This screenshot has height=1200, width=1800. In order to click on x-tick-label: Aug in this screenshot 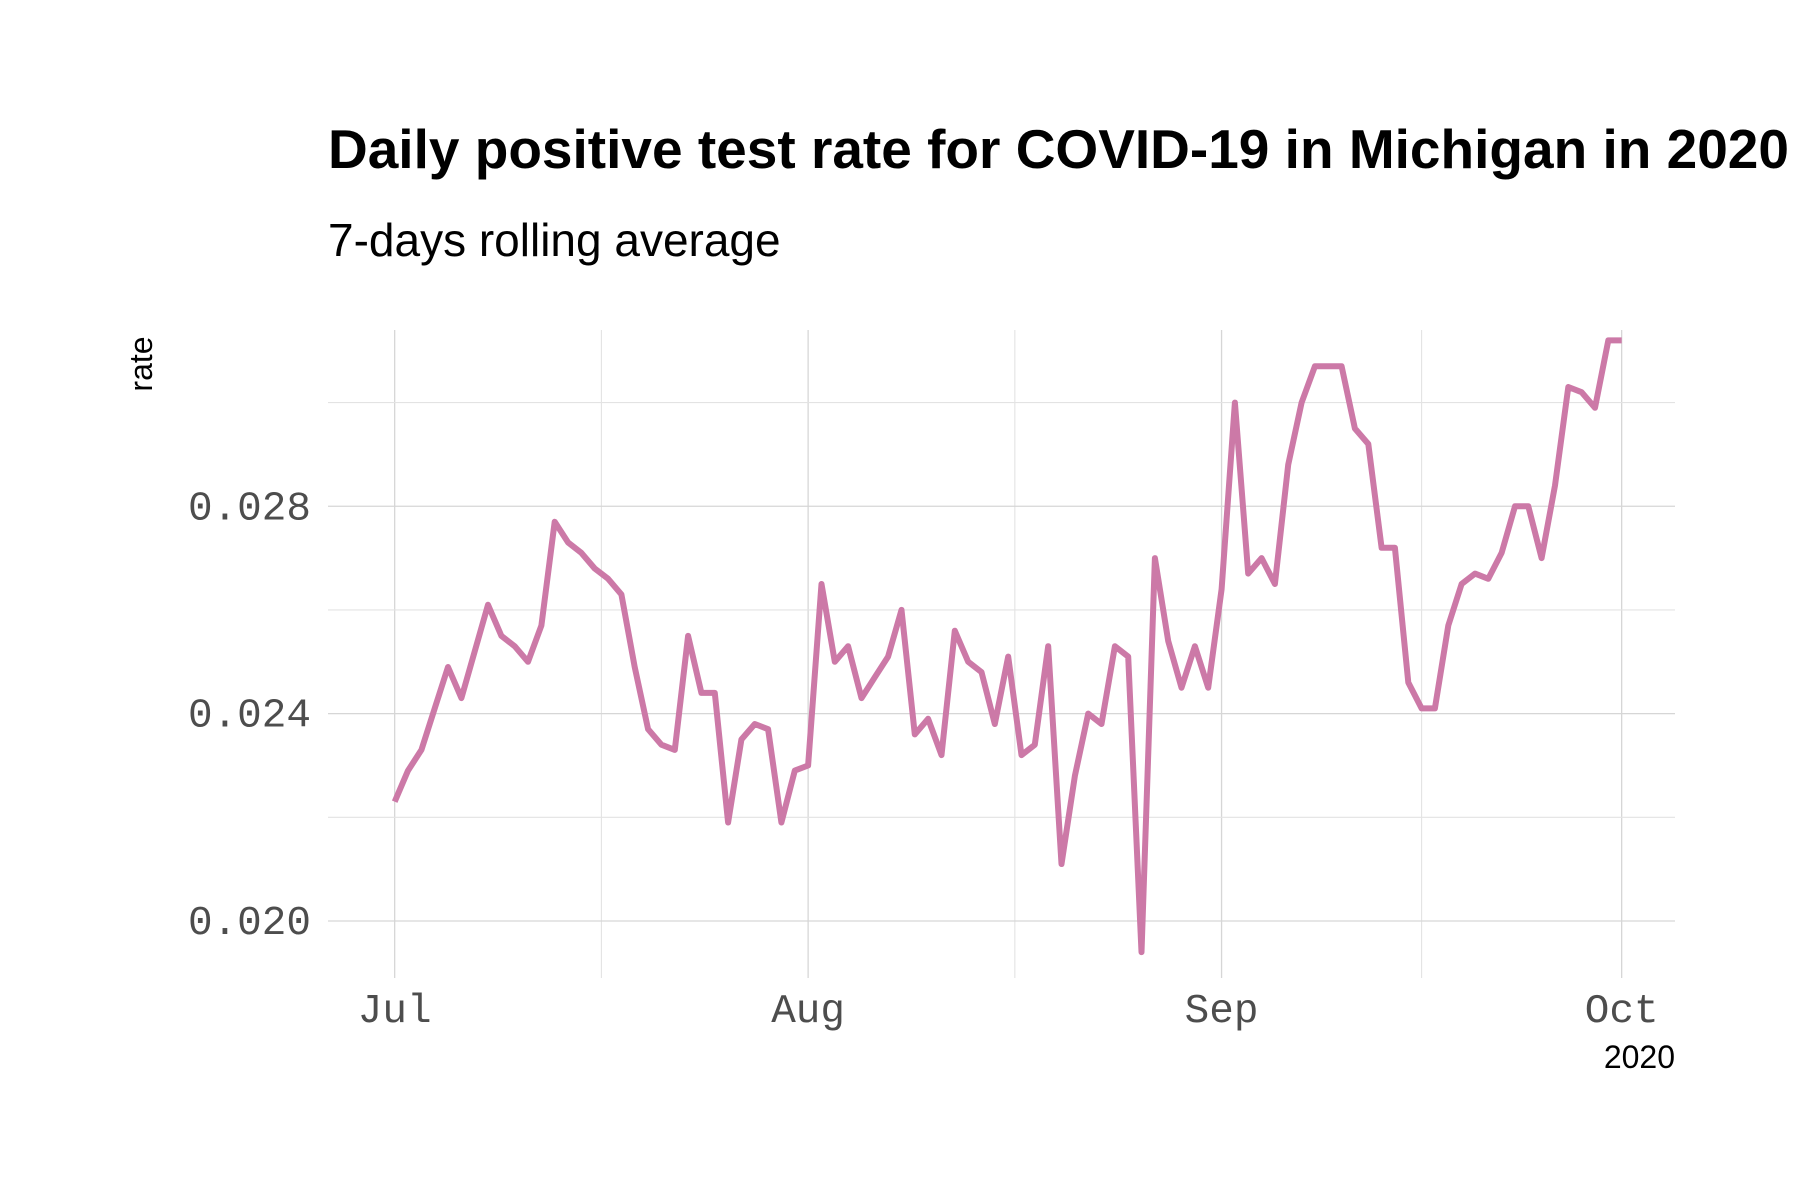, I will do `click(808, 1012)`.